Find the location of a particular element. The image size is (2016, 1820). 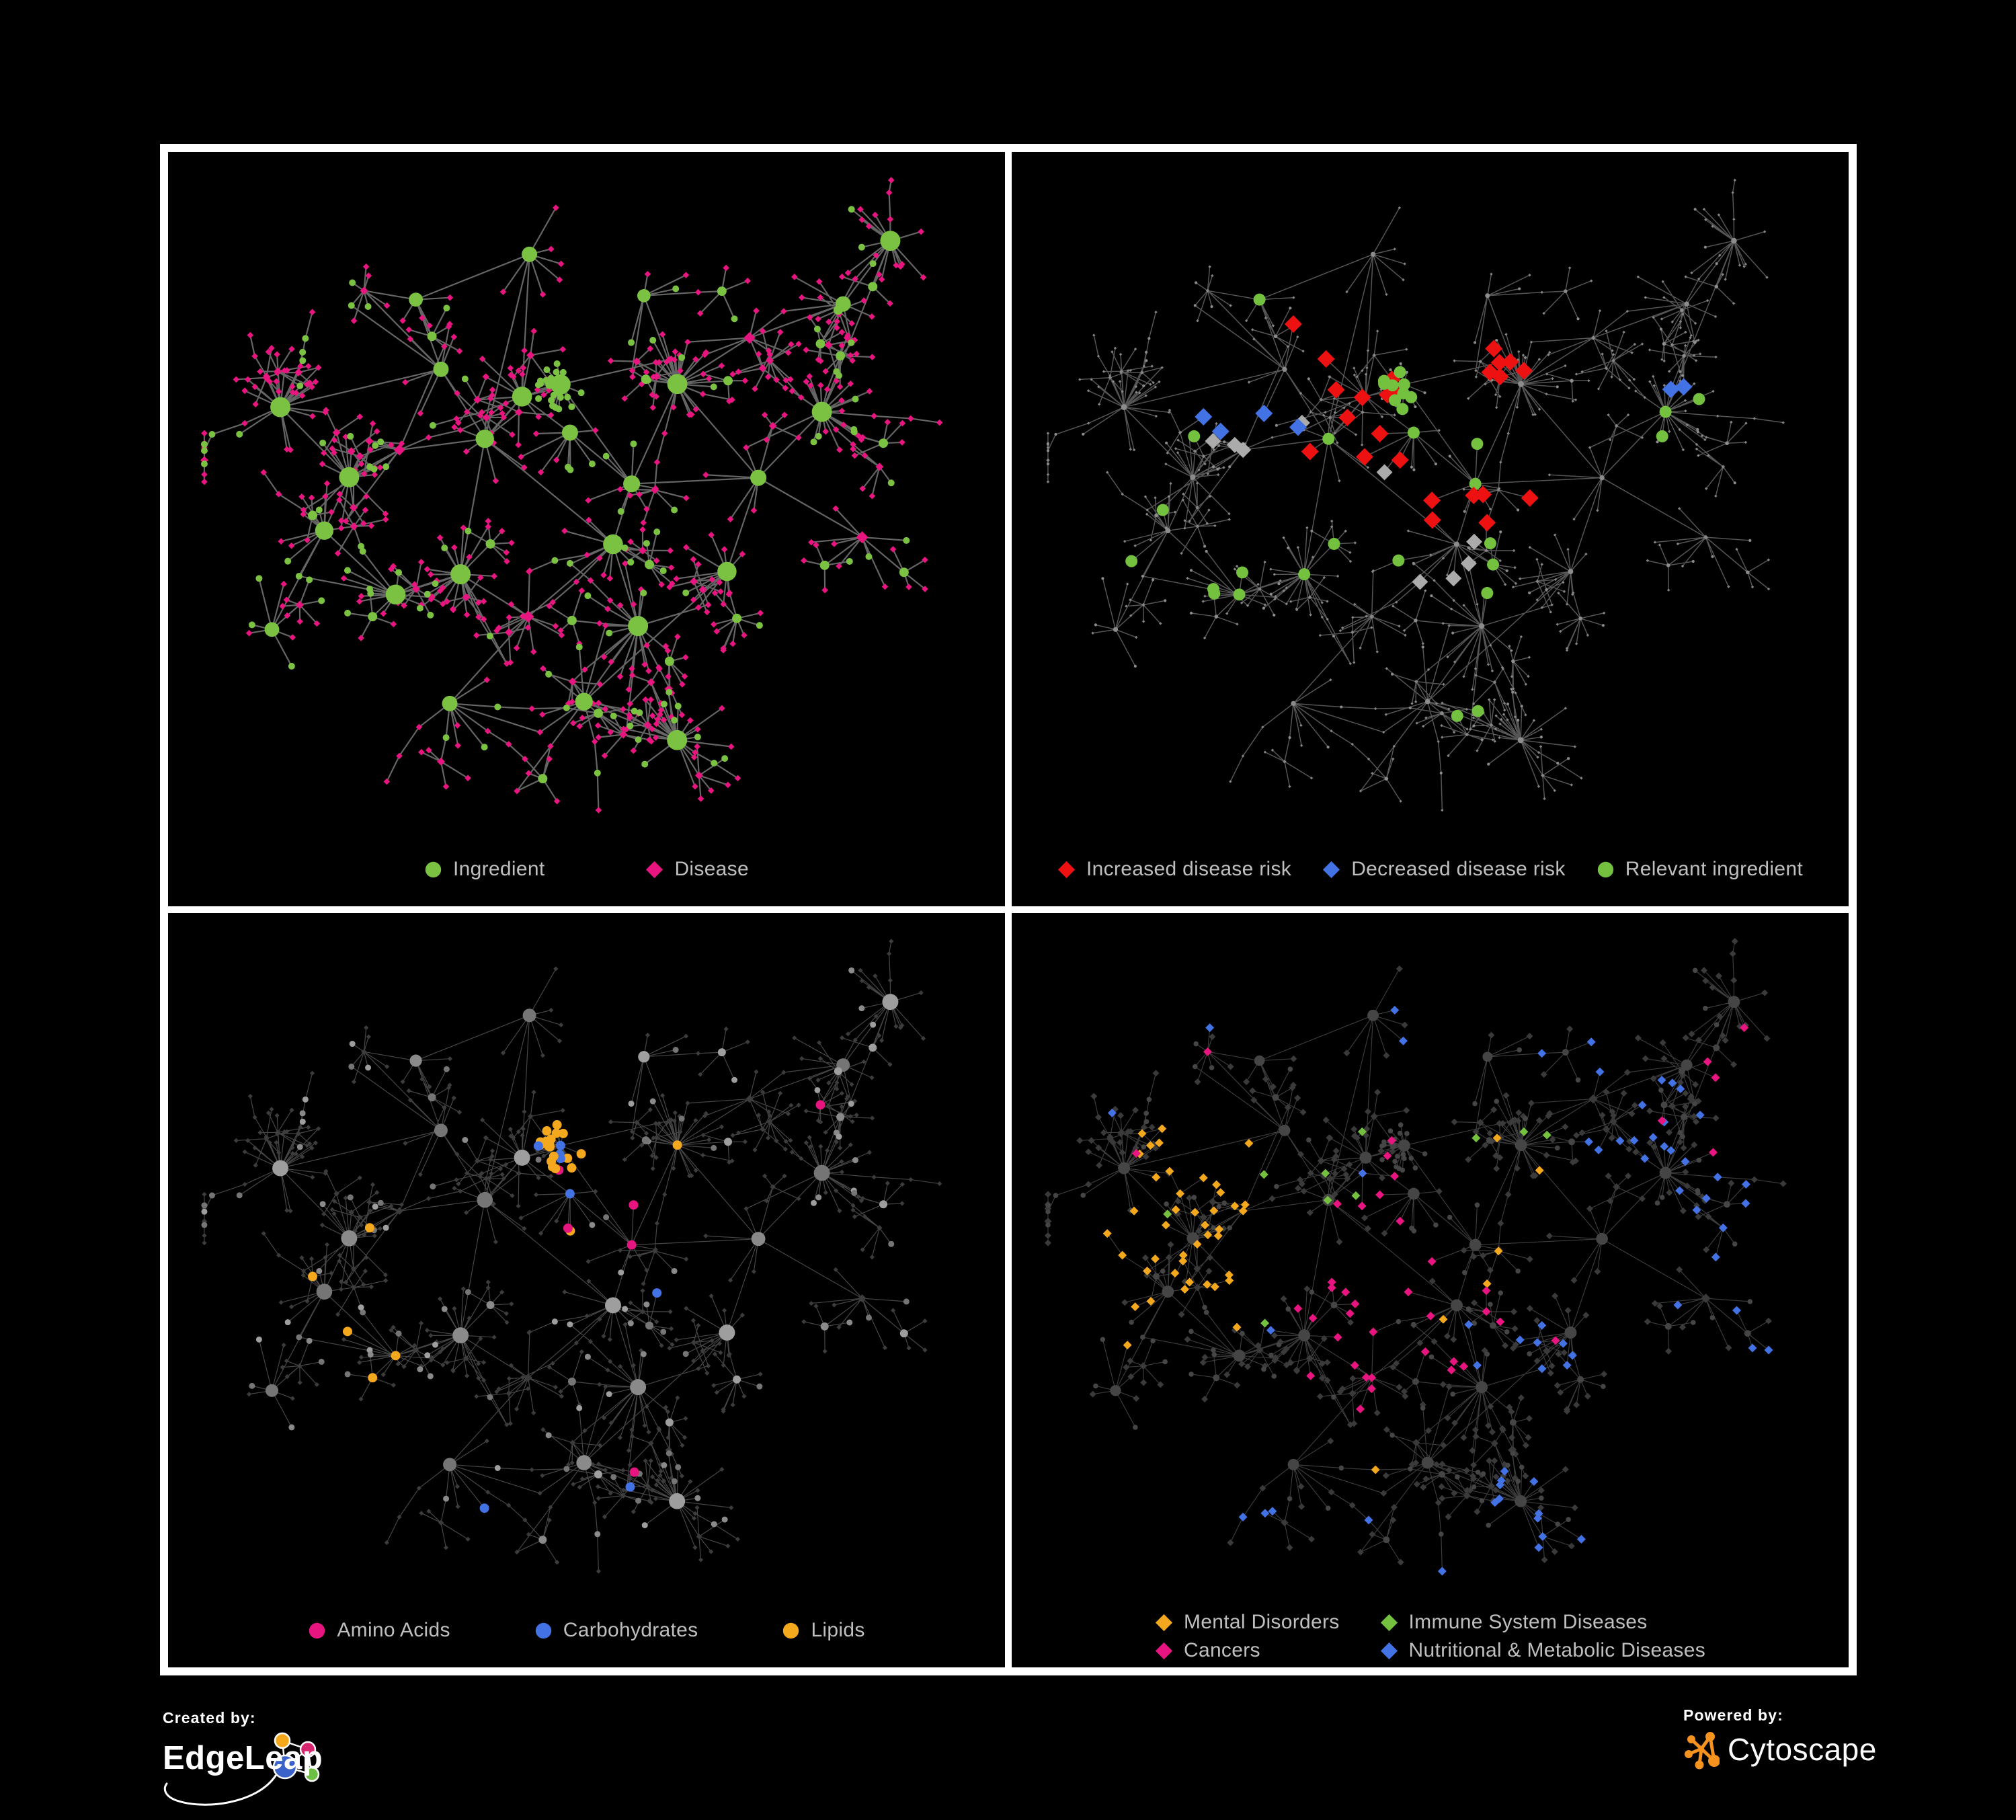

legend-item-immune-system-diseases: Immune System Diseases is located at coordinates (1542, 1622).